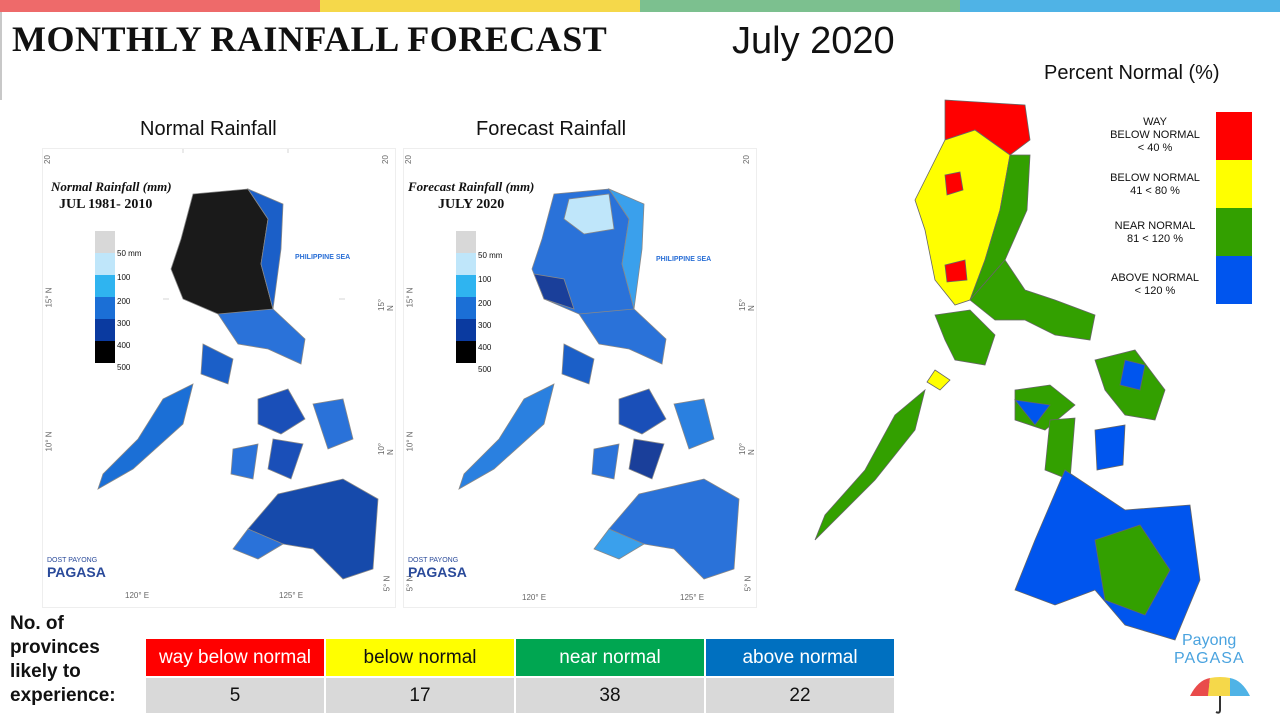 This screenshot has height=720, width=1280. Describe the element at coordinates (1155, 148) in the screenshot. I see `legend-line: < 40 %` at that location.